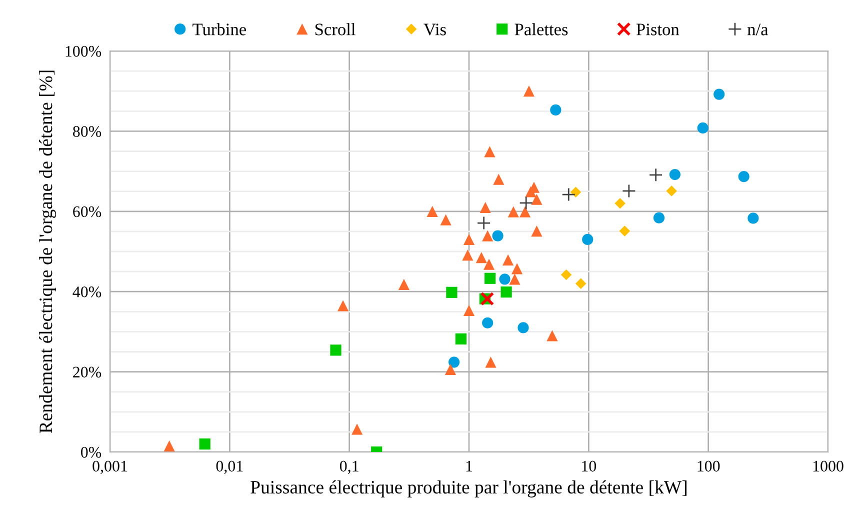 The width and height of the screenshot is (846, 510). I want to click on legend-label: Turbine, so click(219, 29).